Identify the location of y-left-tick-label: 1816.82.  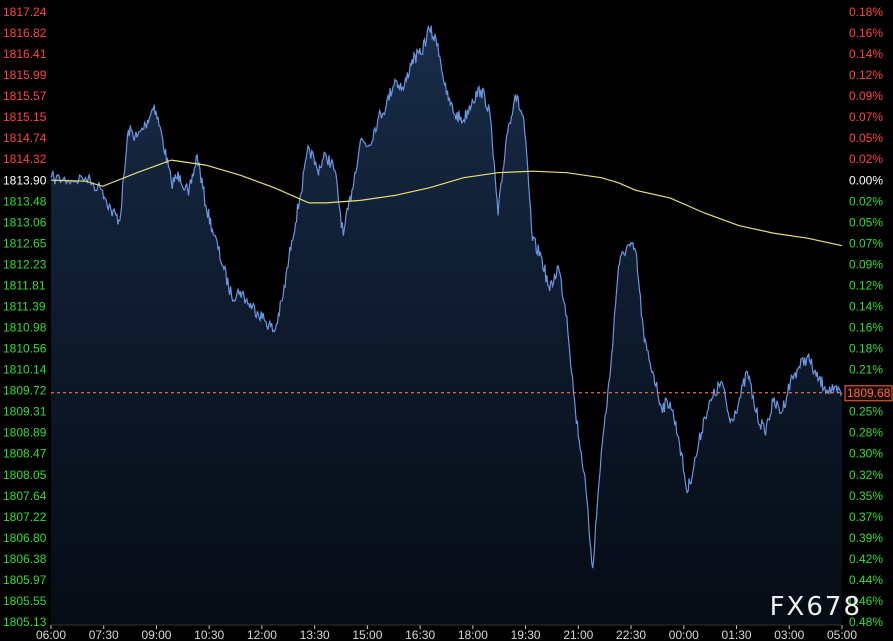
(25, 33).